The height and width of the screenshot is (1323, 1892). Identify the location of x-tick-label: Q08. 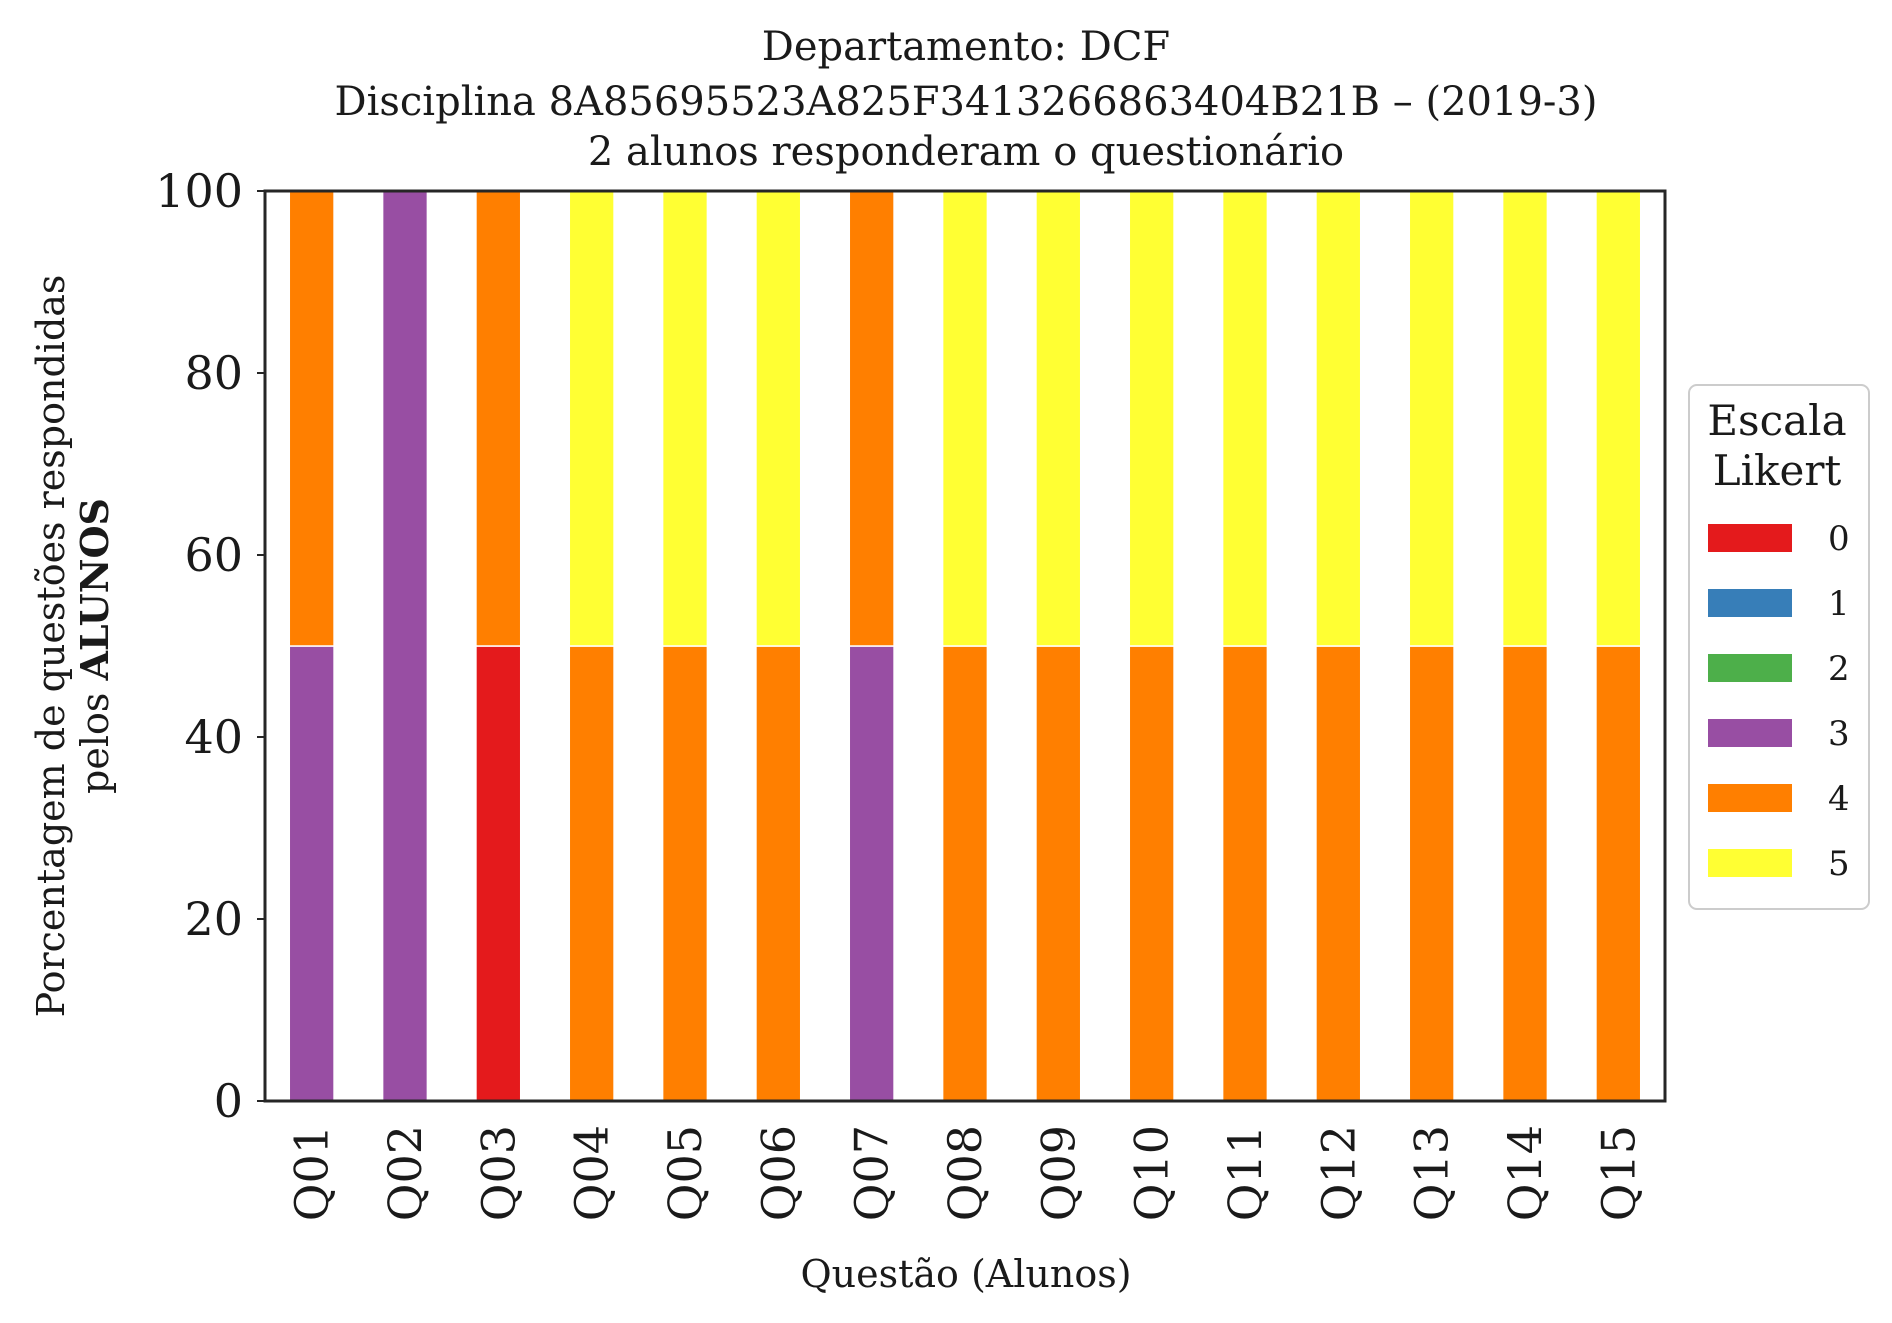
(965, 1173).